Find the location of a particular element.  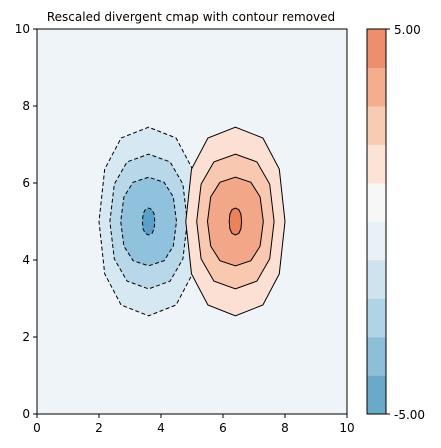

x-tick-label: 10 is located at coordinates (346, 428).